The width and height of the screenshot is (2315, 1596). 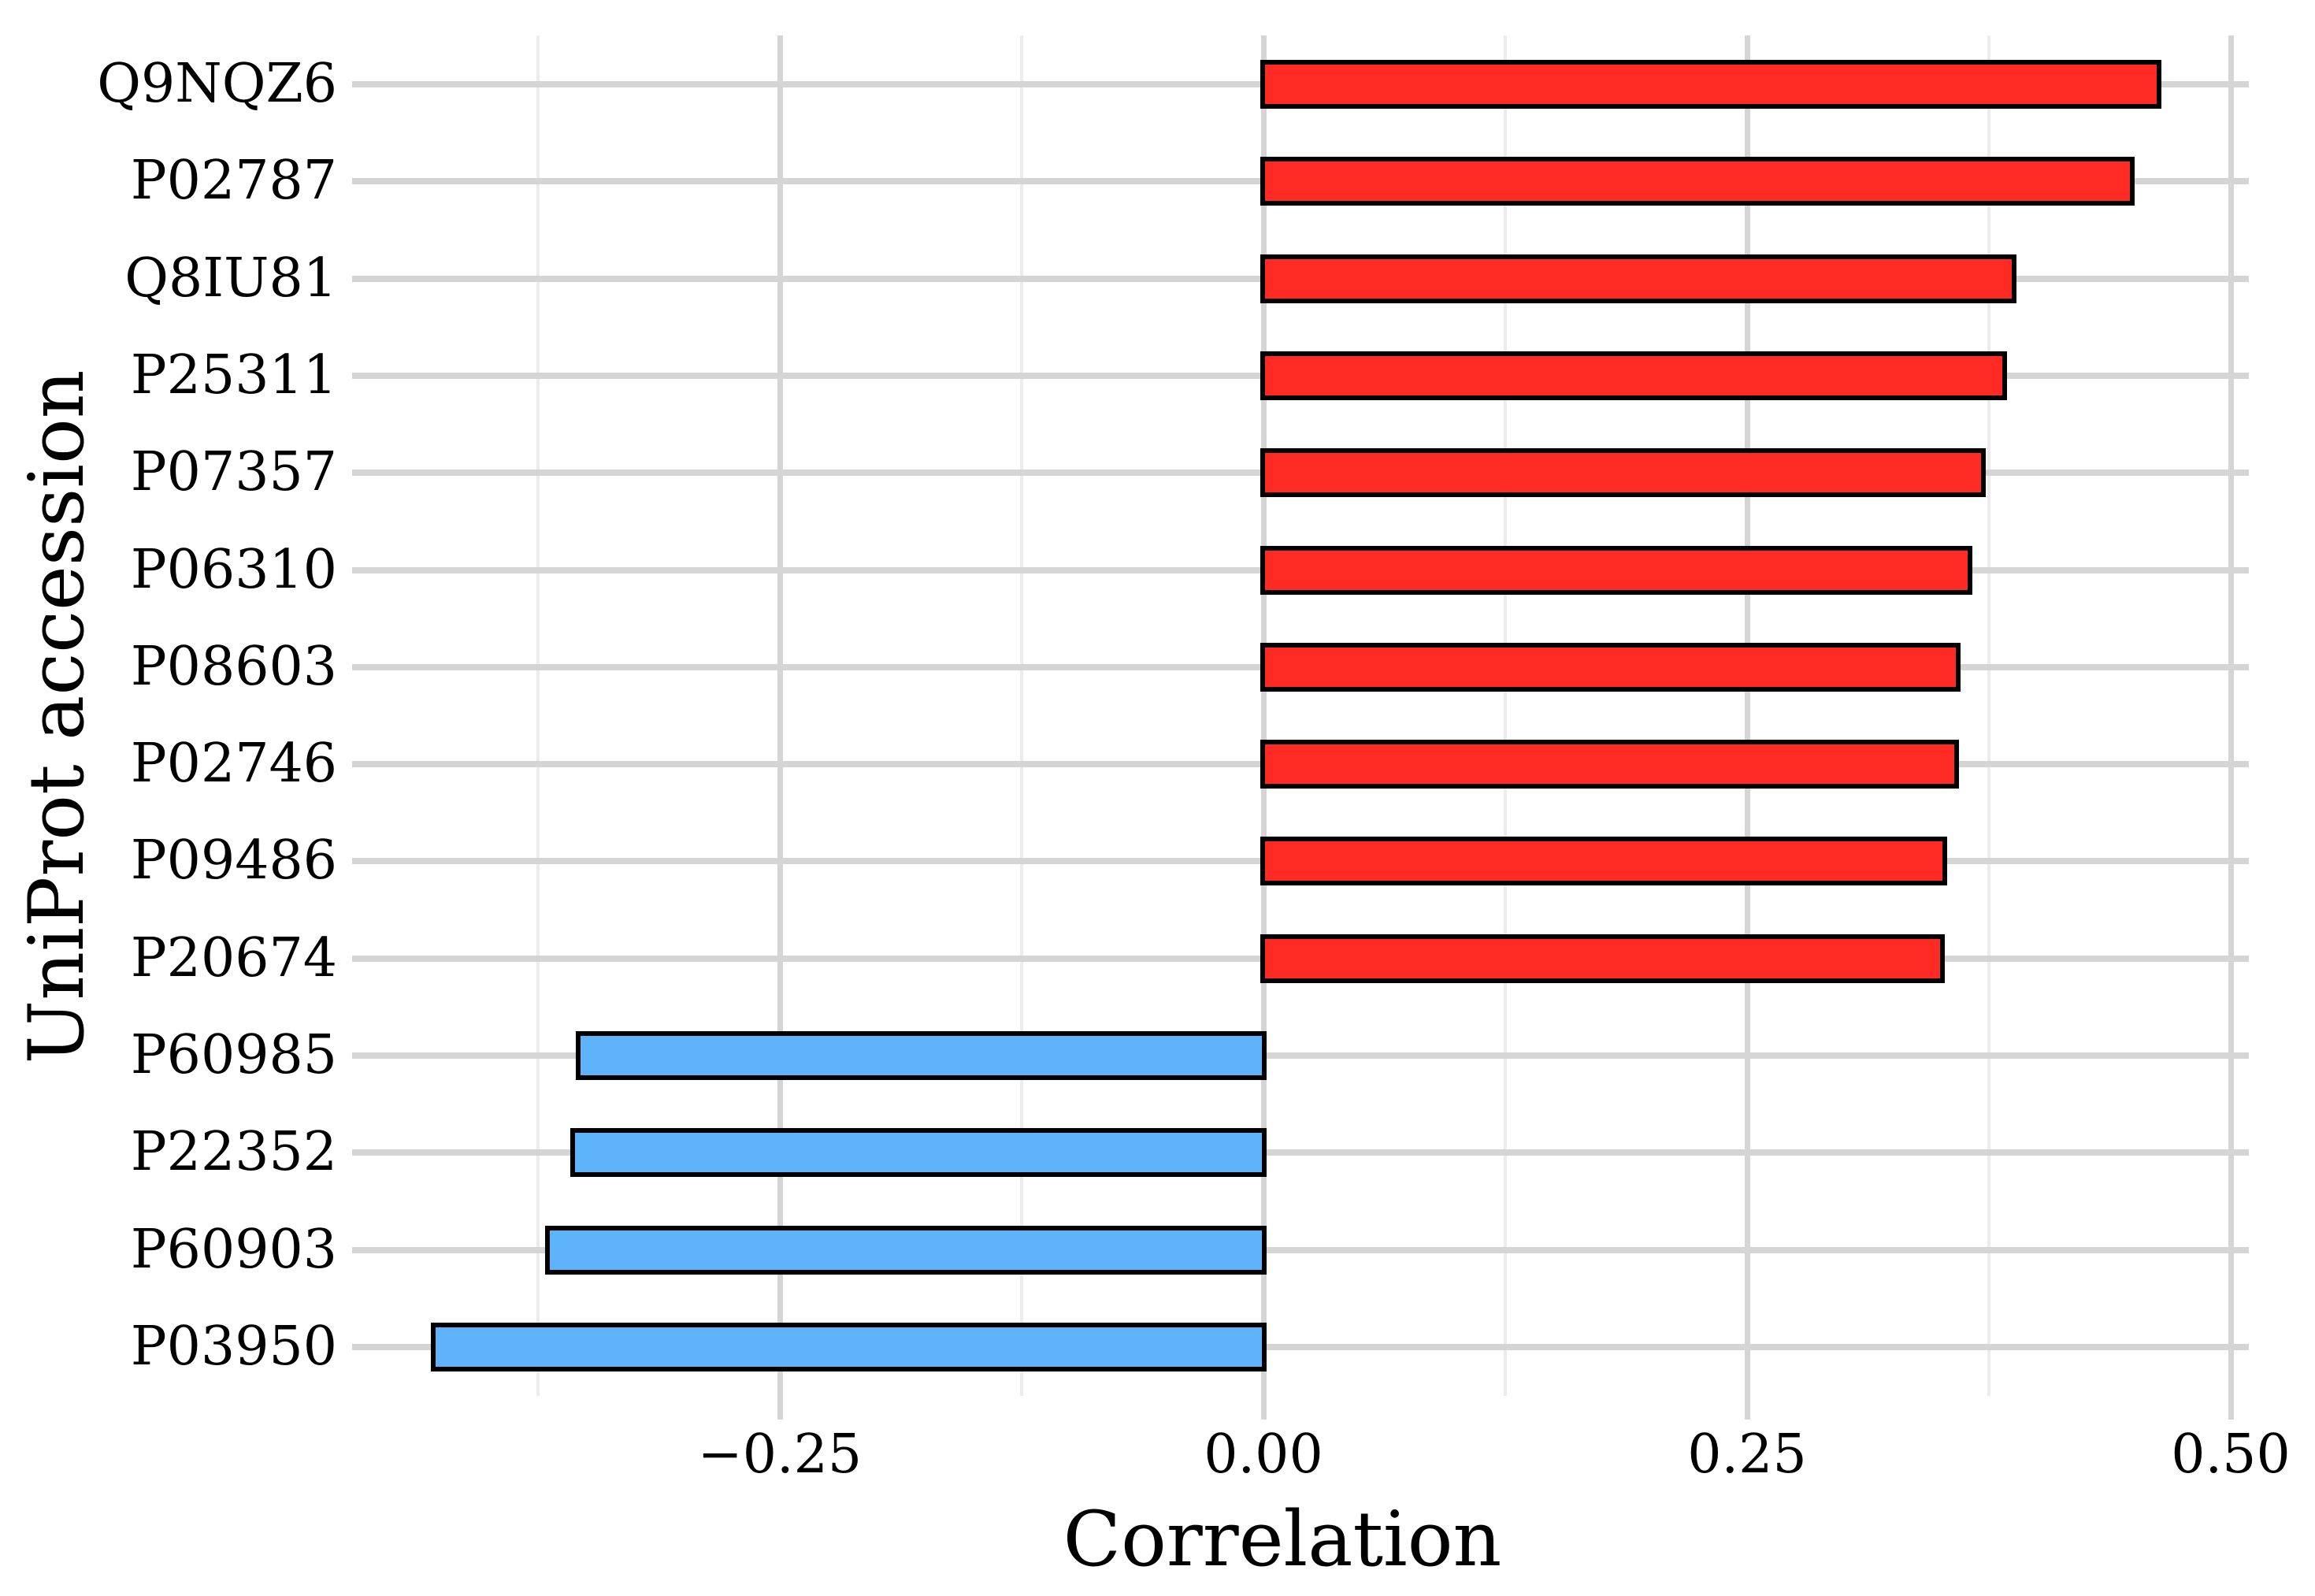 I want to click on category-label-P25311: P25311, so click(x=233, y=375).